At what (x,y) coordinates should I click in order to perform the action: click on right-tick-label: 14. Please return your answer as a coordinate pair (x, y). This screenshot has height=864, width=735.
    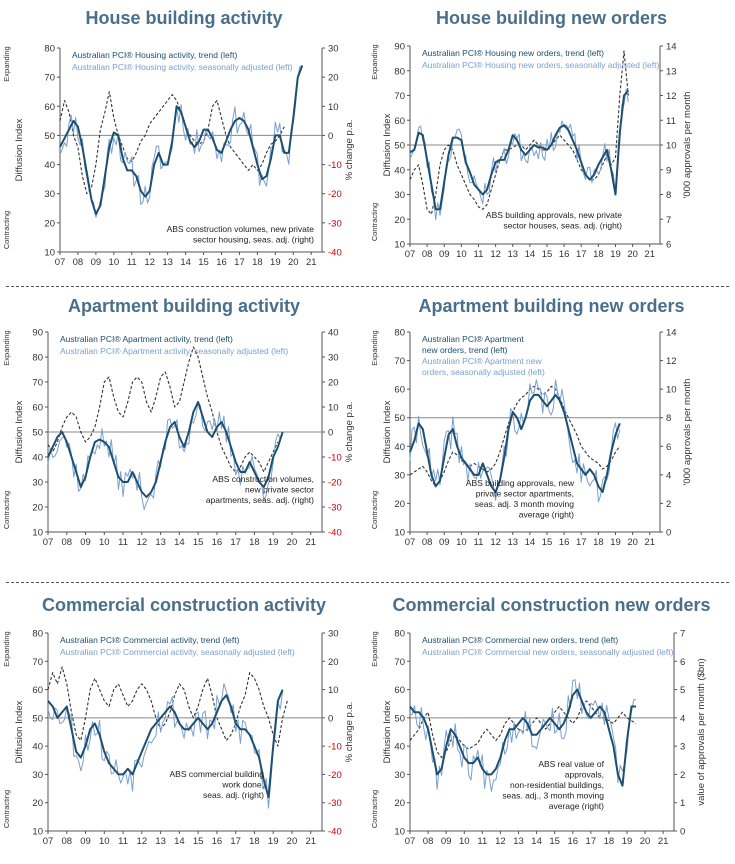
    Looking at the image, I should click on (671, 333).